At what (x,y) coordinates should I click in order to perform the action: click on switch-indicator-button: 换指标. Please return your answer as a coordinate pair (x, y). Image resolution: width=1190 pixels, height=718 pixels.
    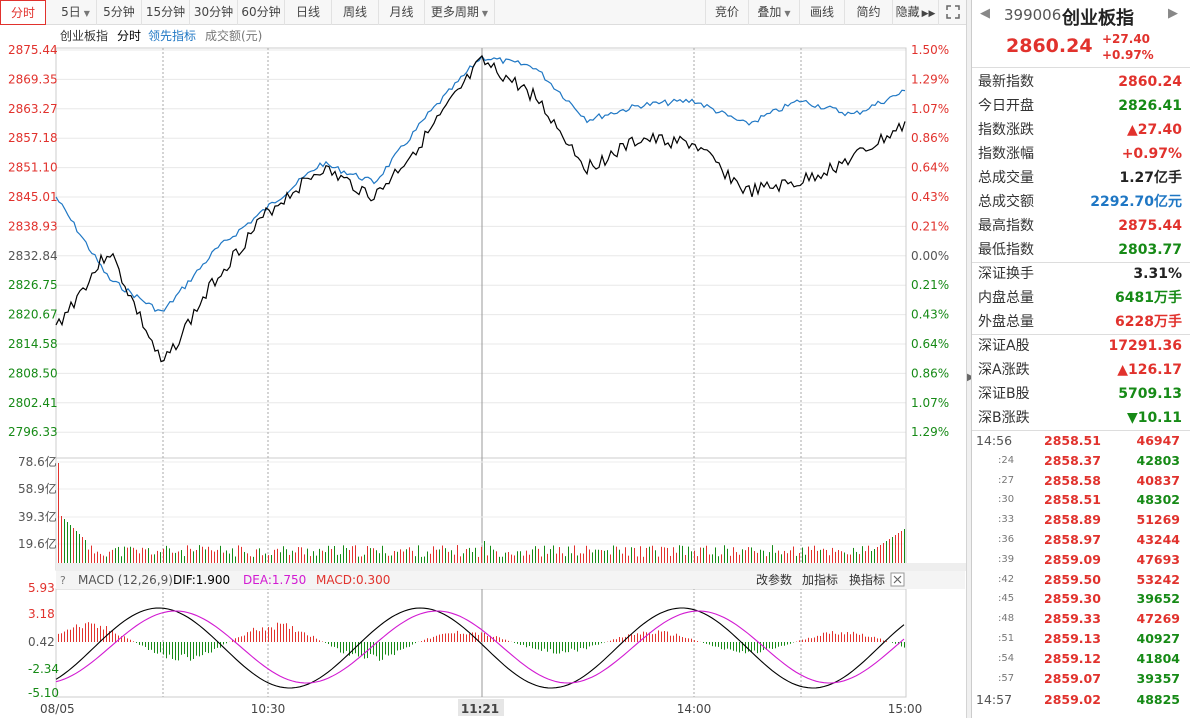
    Looking at the image, I should click on (867, 579).